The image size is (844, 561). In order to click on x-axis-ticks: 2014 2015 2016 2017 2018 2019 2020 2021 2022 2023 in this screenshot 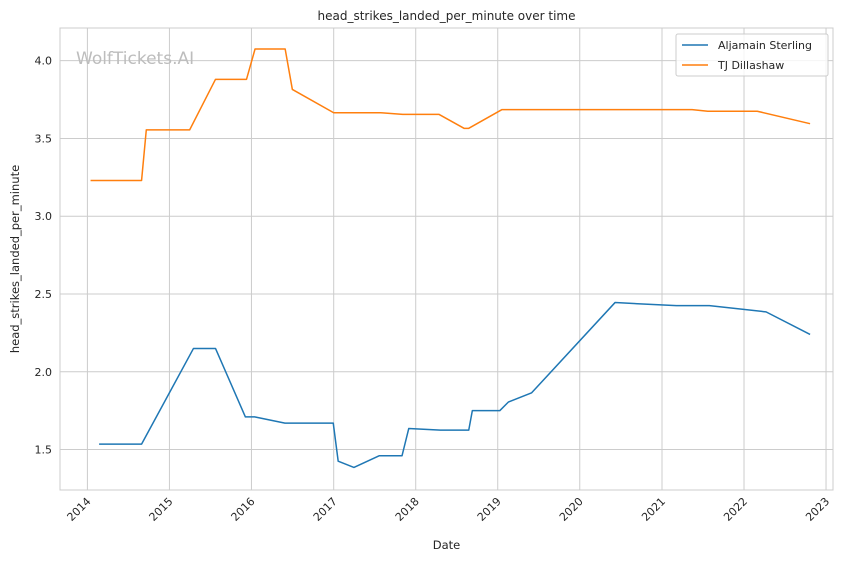, I will do `click(449, 509)`.